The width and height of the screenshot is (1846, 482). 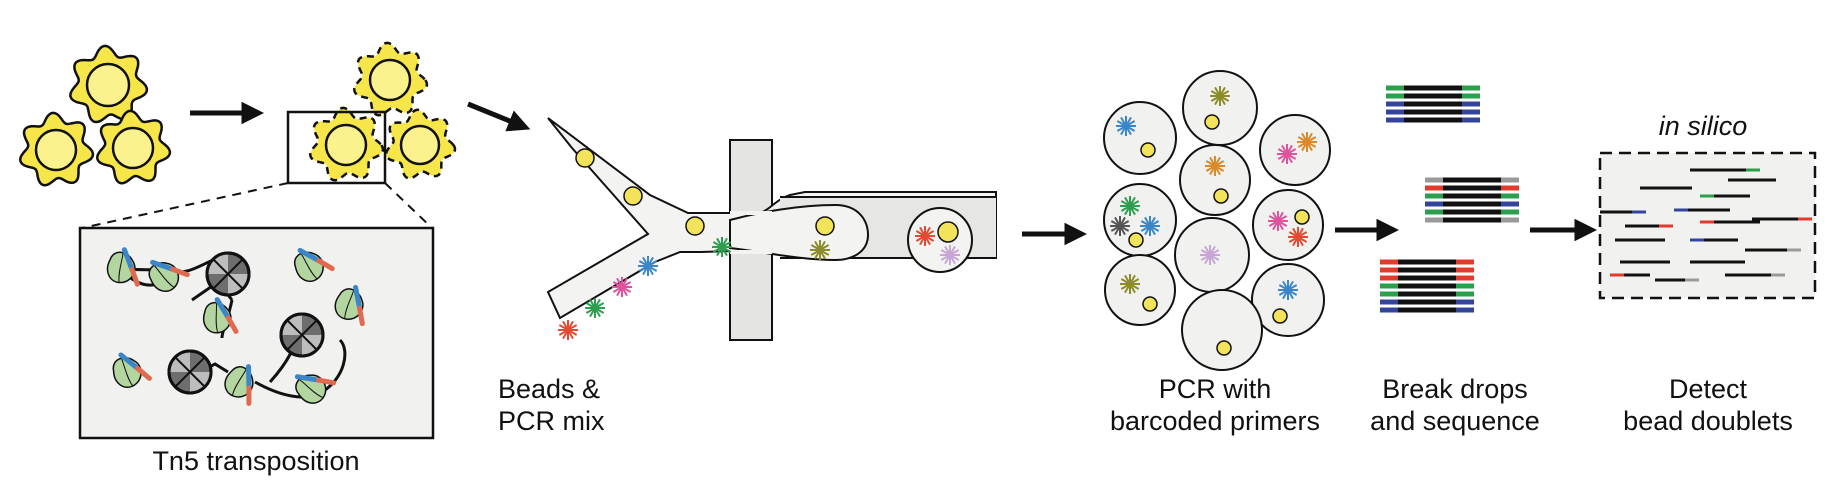 I want to click on microfluidic-device, so click(x=771, y=229).